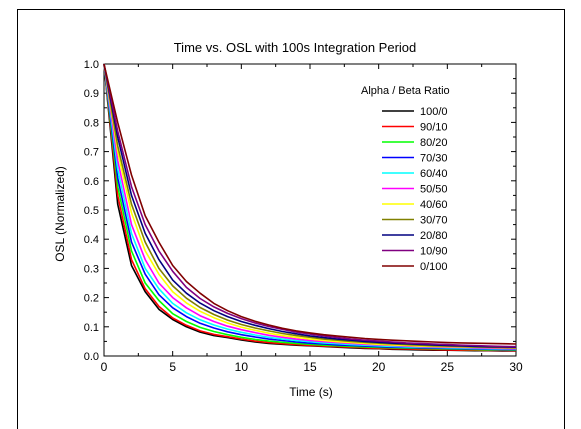 This screenshot has width=581, height=429. What do you see at coordinates (172, 367) in the screenshot?
I see `x-tick-label: 5` at bounding box center [172, 367].